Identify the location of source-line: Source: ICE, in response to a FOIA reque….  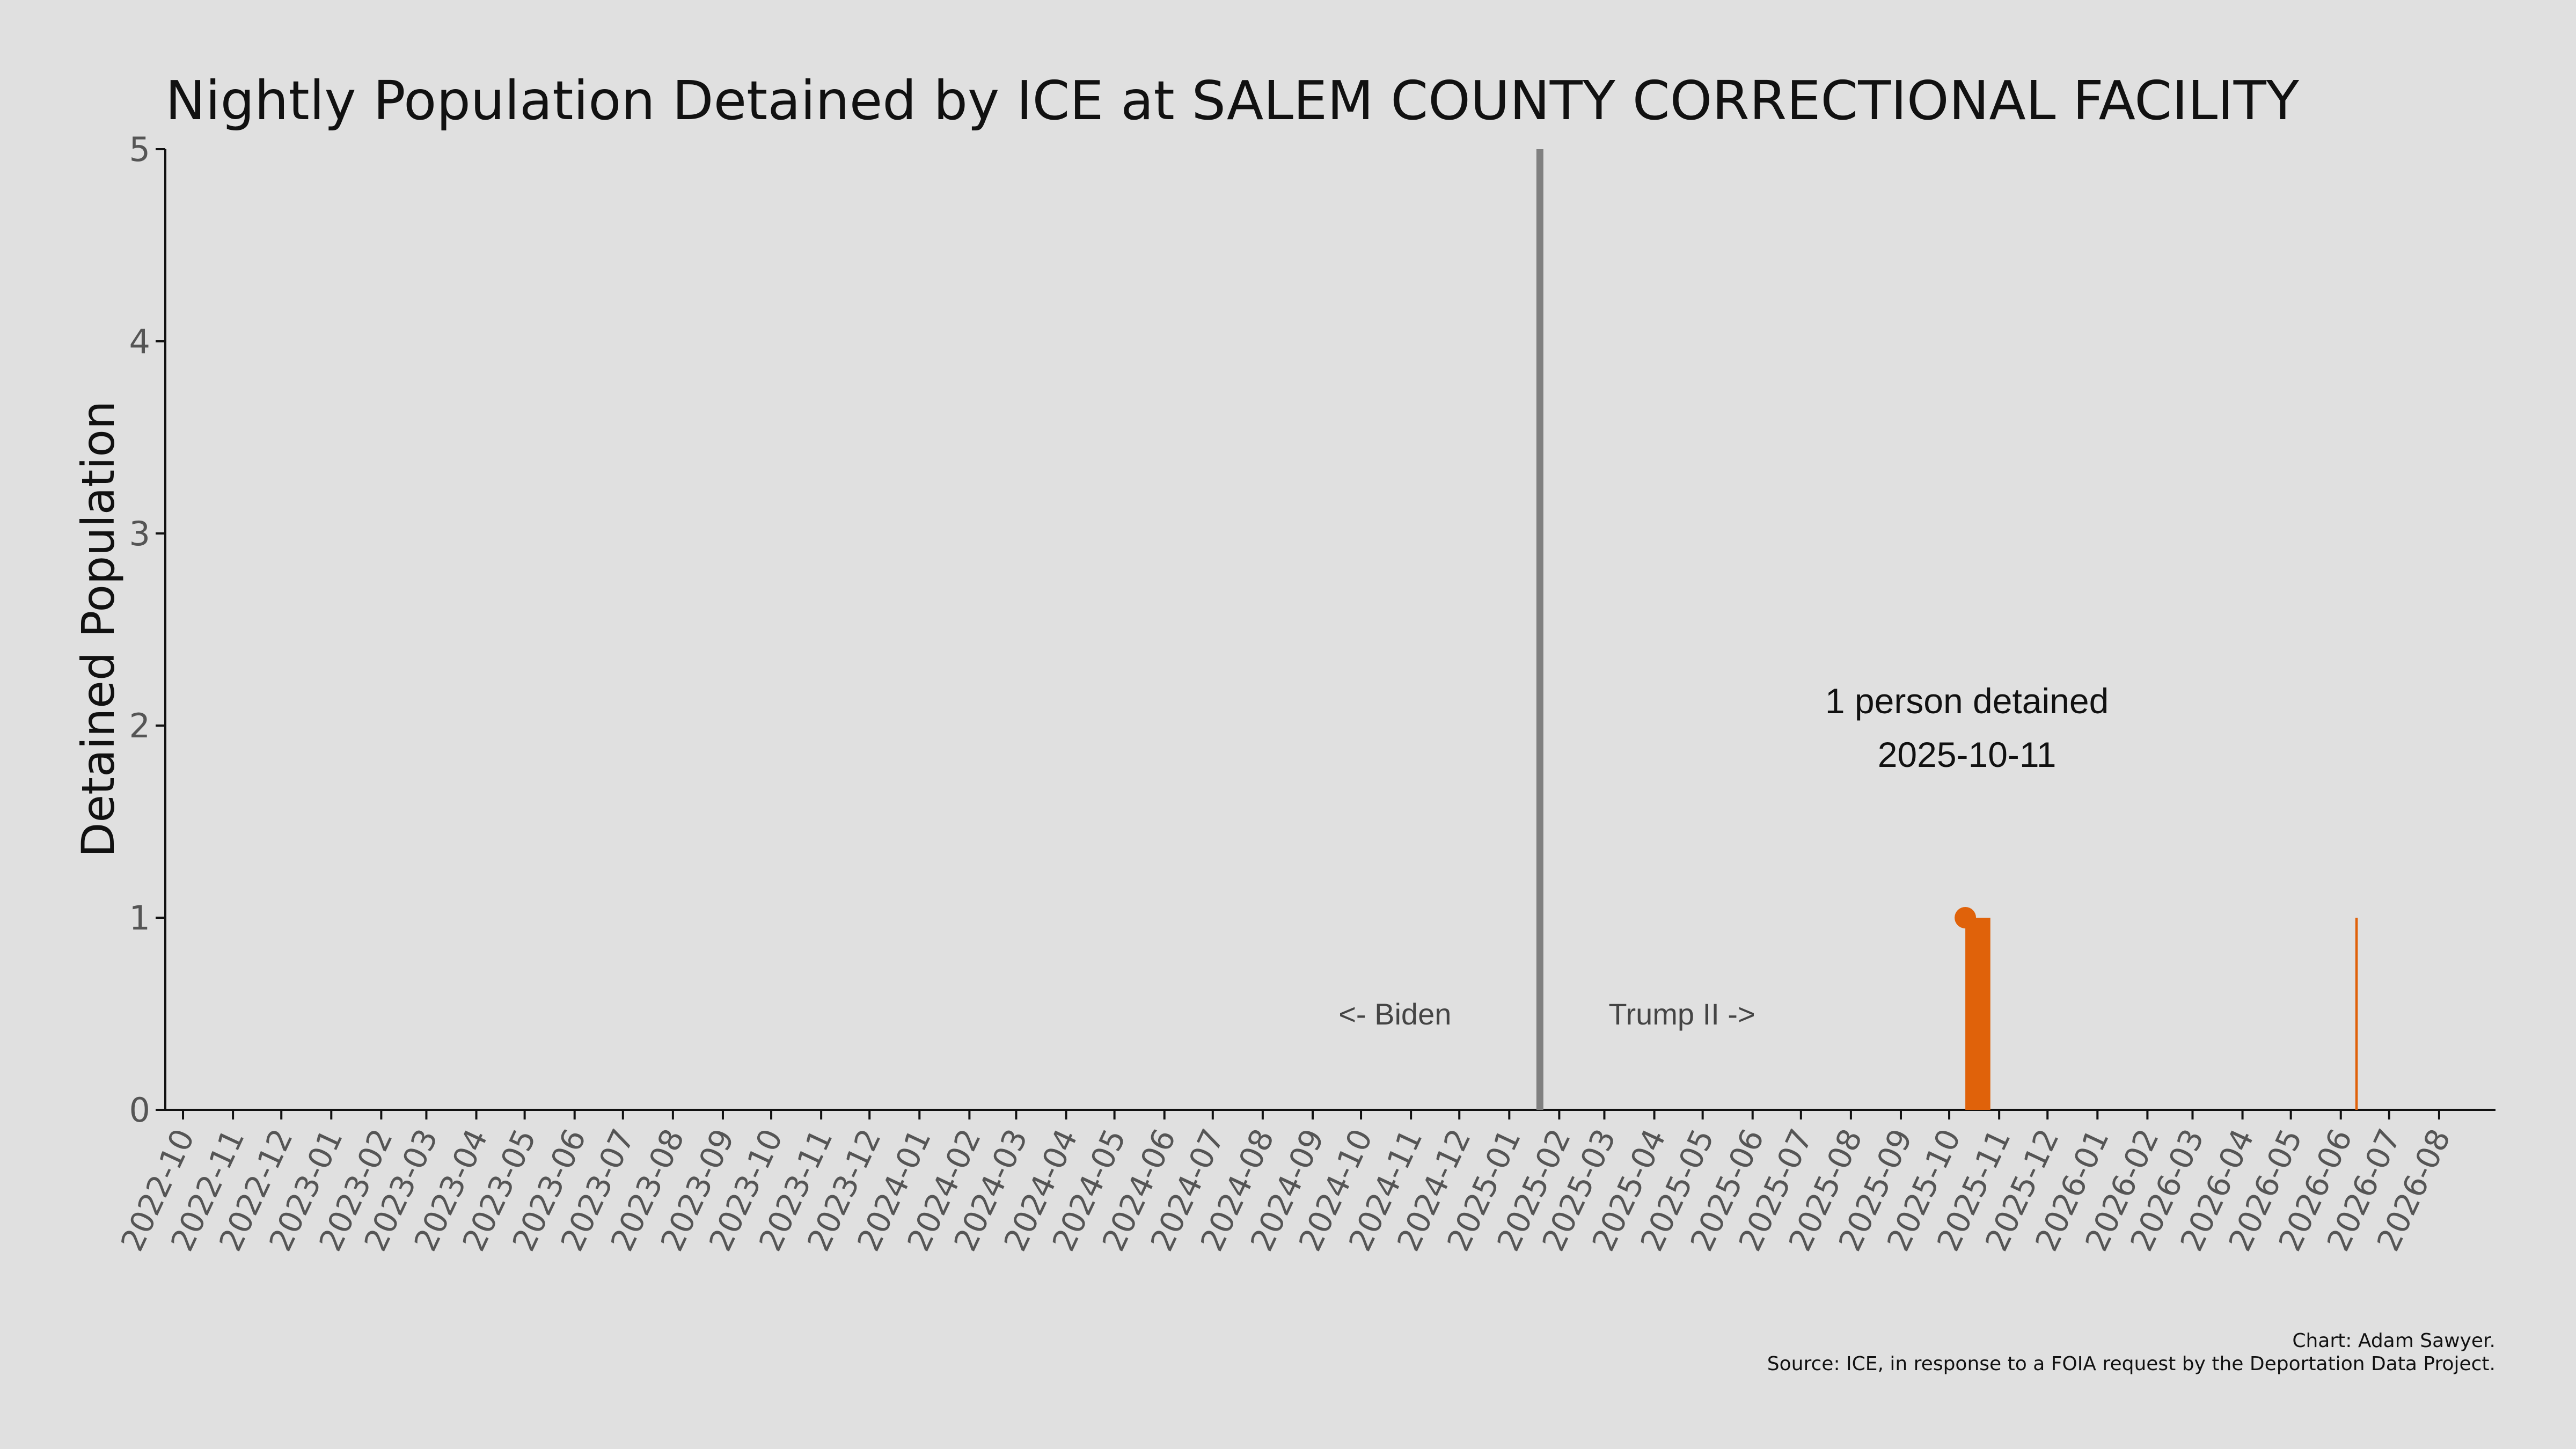
(2131, 1364).